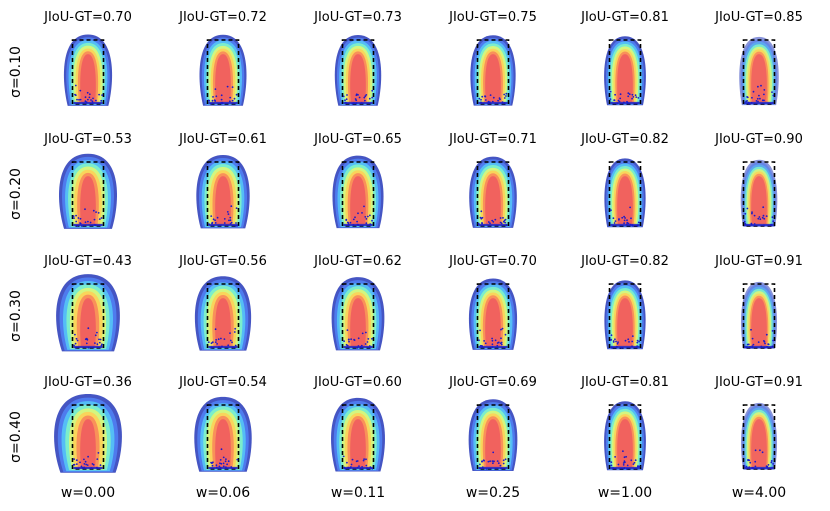  Describe the element at coordinates (222, 261) in the screenshot. I see `cell-title: JIoU-GT=0.56` at that location.